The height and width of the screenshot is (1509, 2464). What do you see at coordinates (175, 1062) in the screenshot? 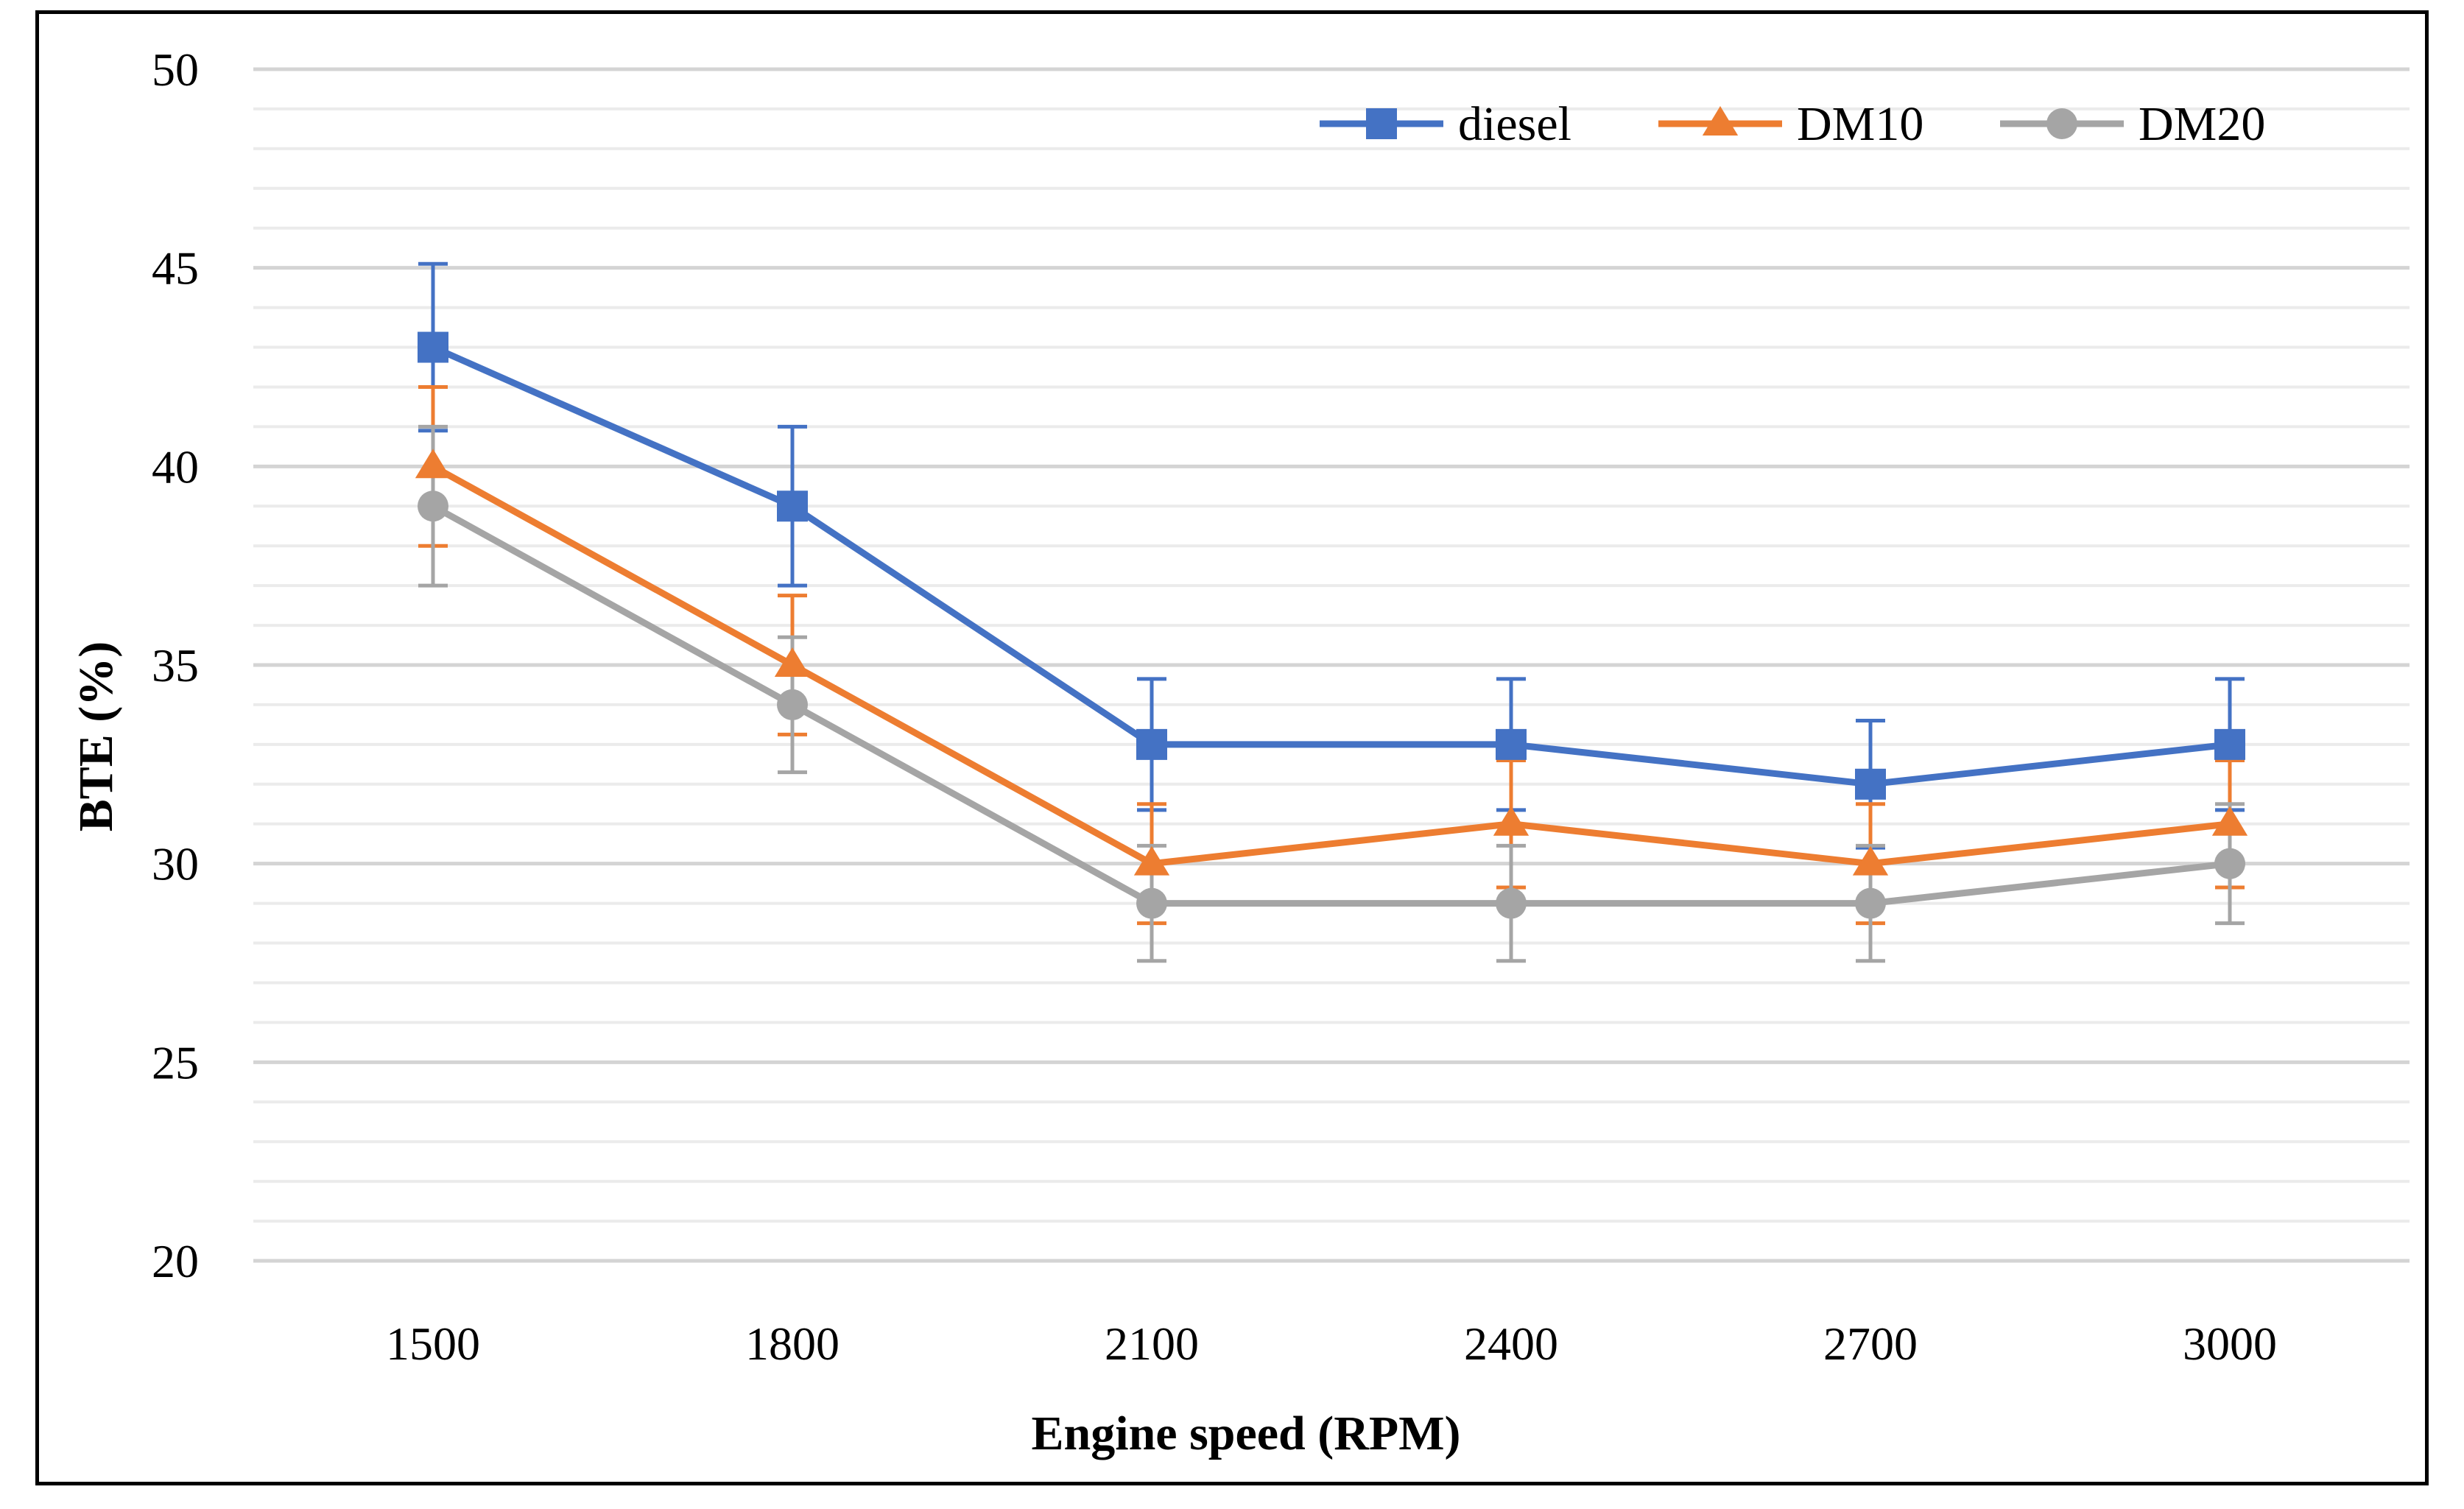
I see `y-tick-label: 25` at bounding box center [175, 1062].